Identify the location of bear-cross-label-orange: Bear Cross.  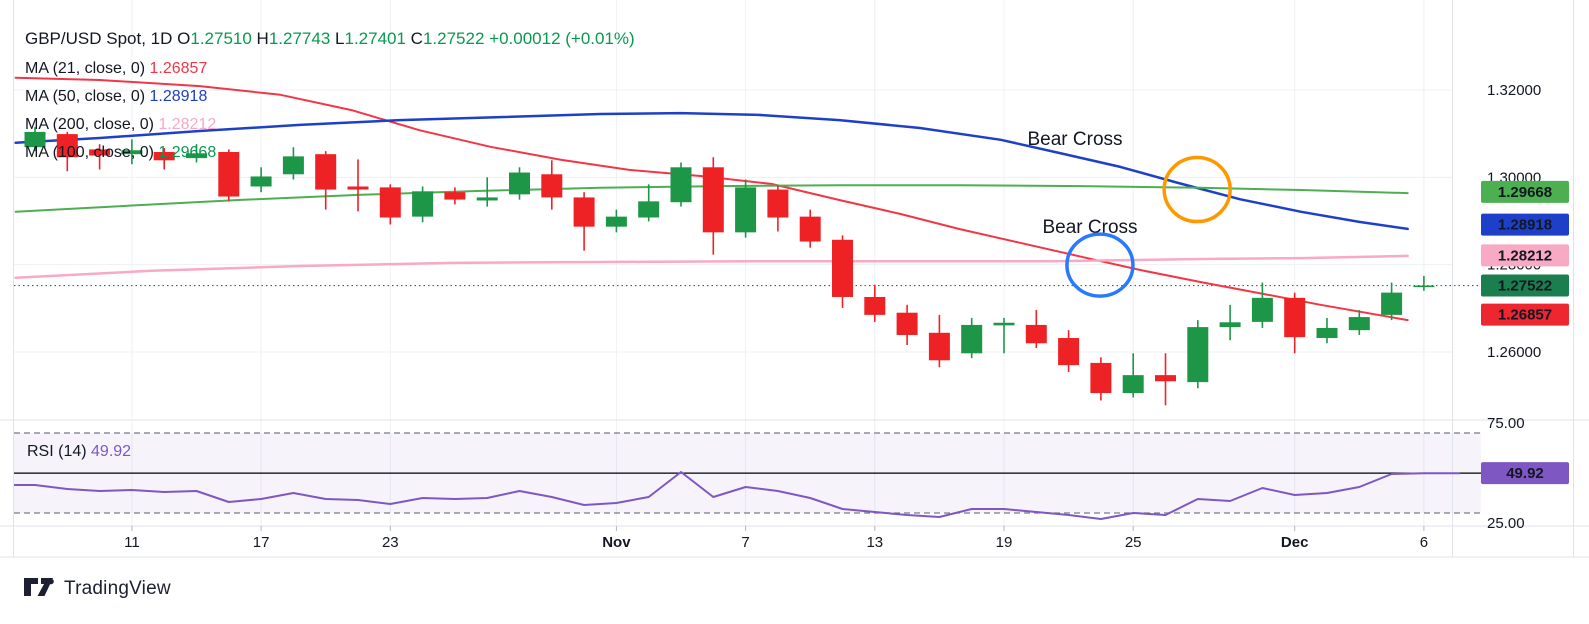
(1074, 139).